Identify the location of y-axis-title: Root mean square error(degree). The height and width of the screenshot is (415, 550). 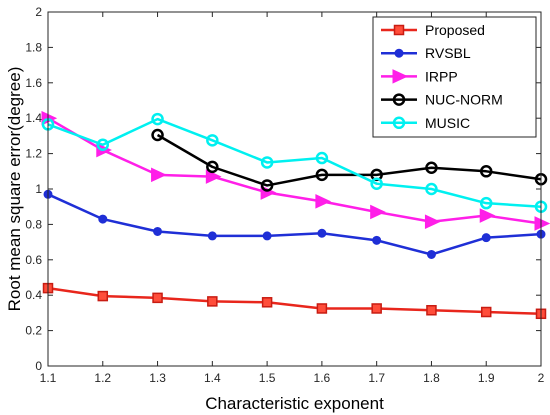
(14, 189).